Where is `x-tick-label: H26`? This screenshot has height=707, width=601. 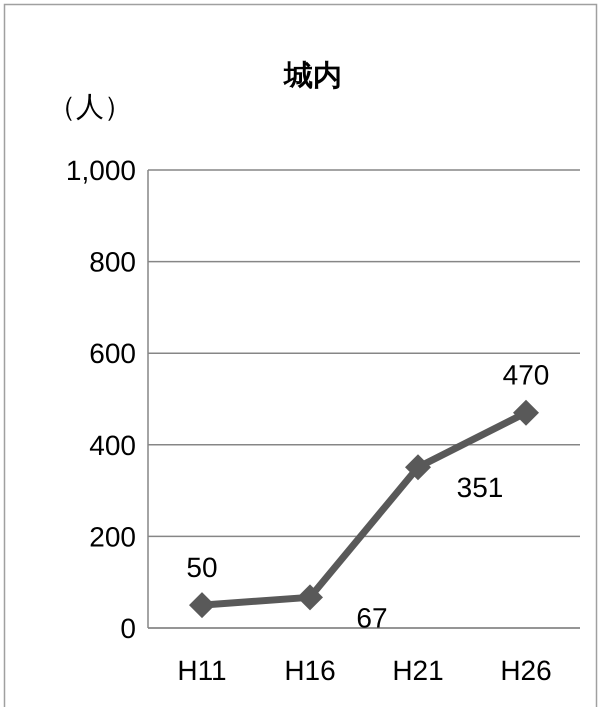
x-tick-label: H26 is located at coordinates (526, 670).